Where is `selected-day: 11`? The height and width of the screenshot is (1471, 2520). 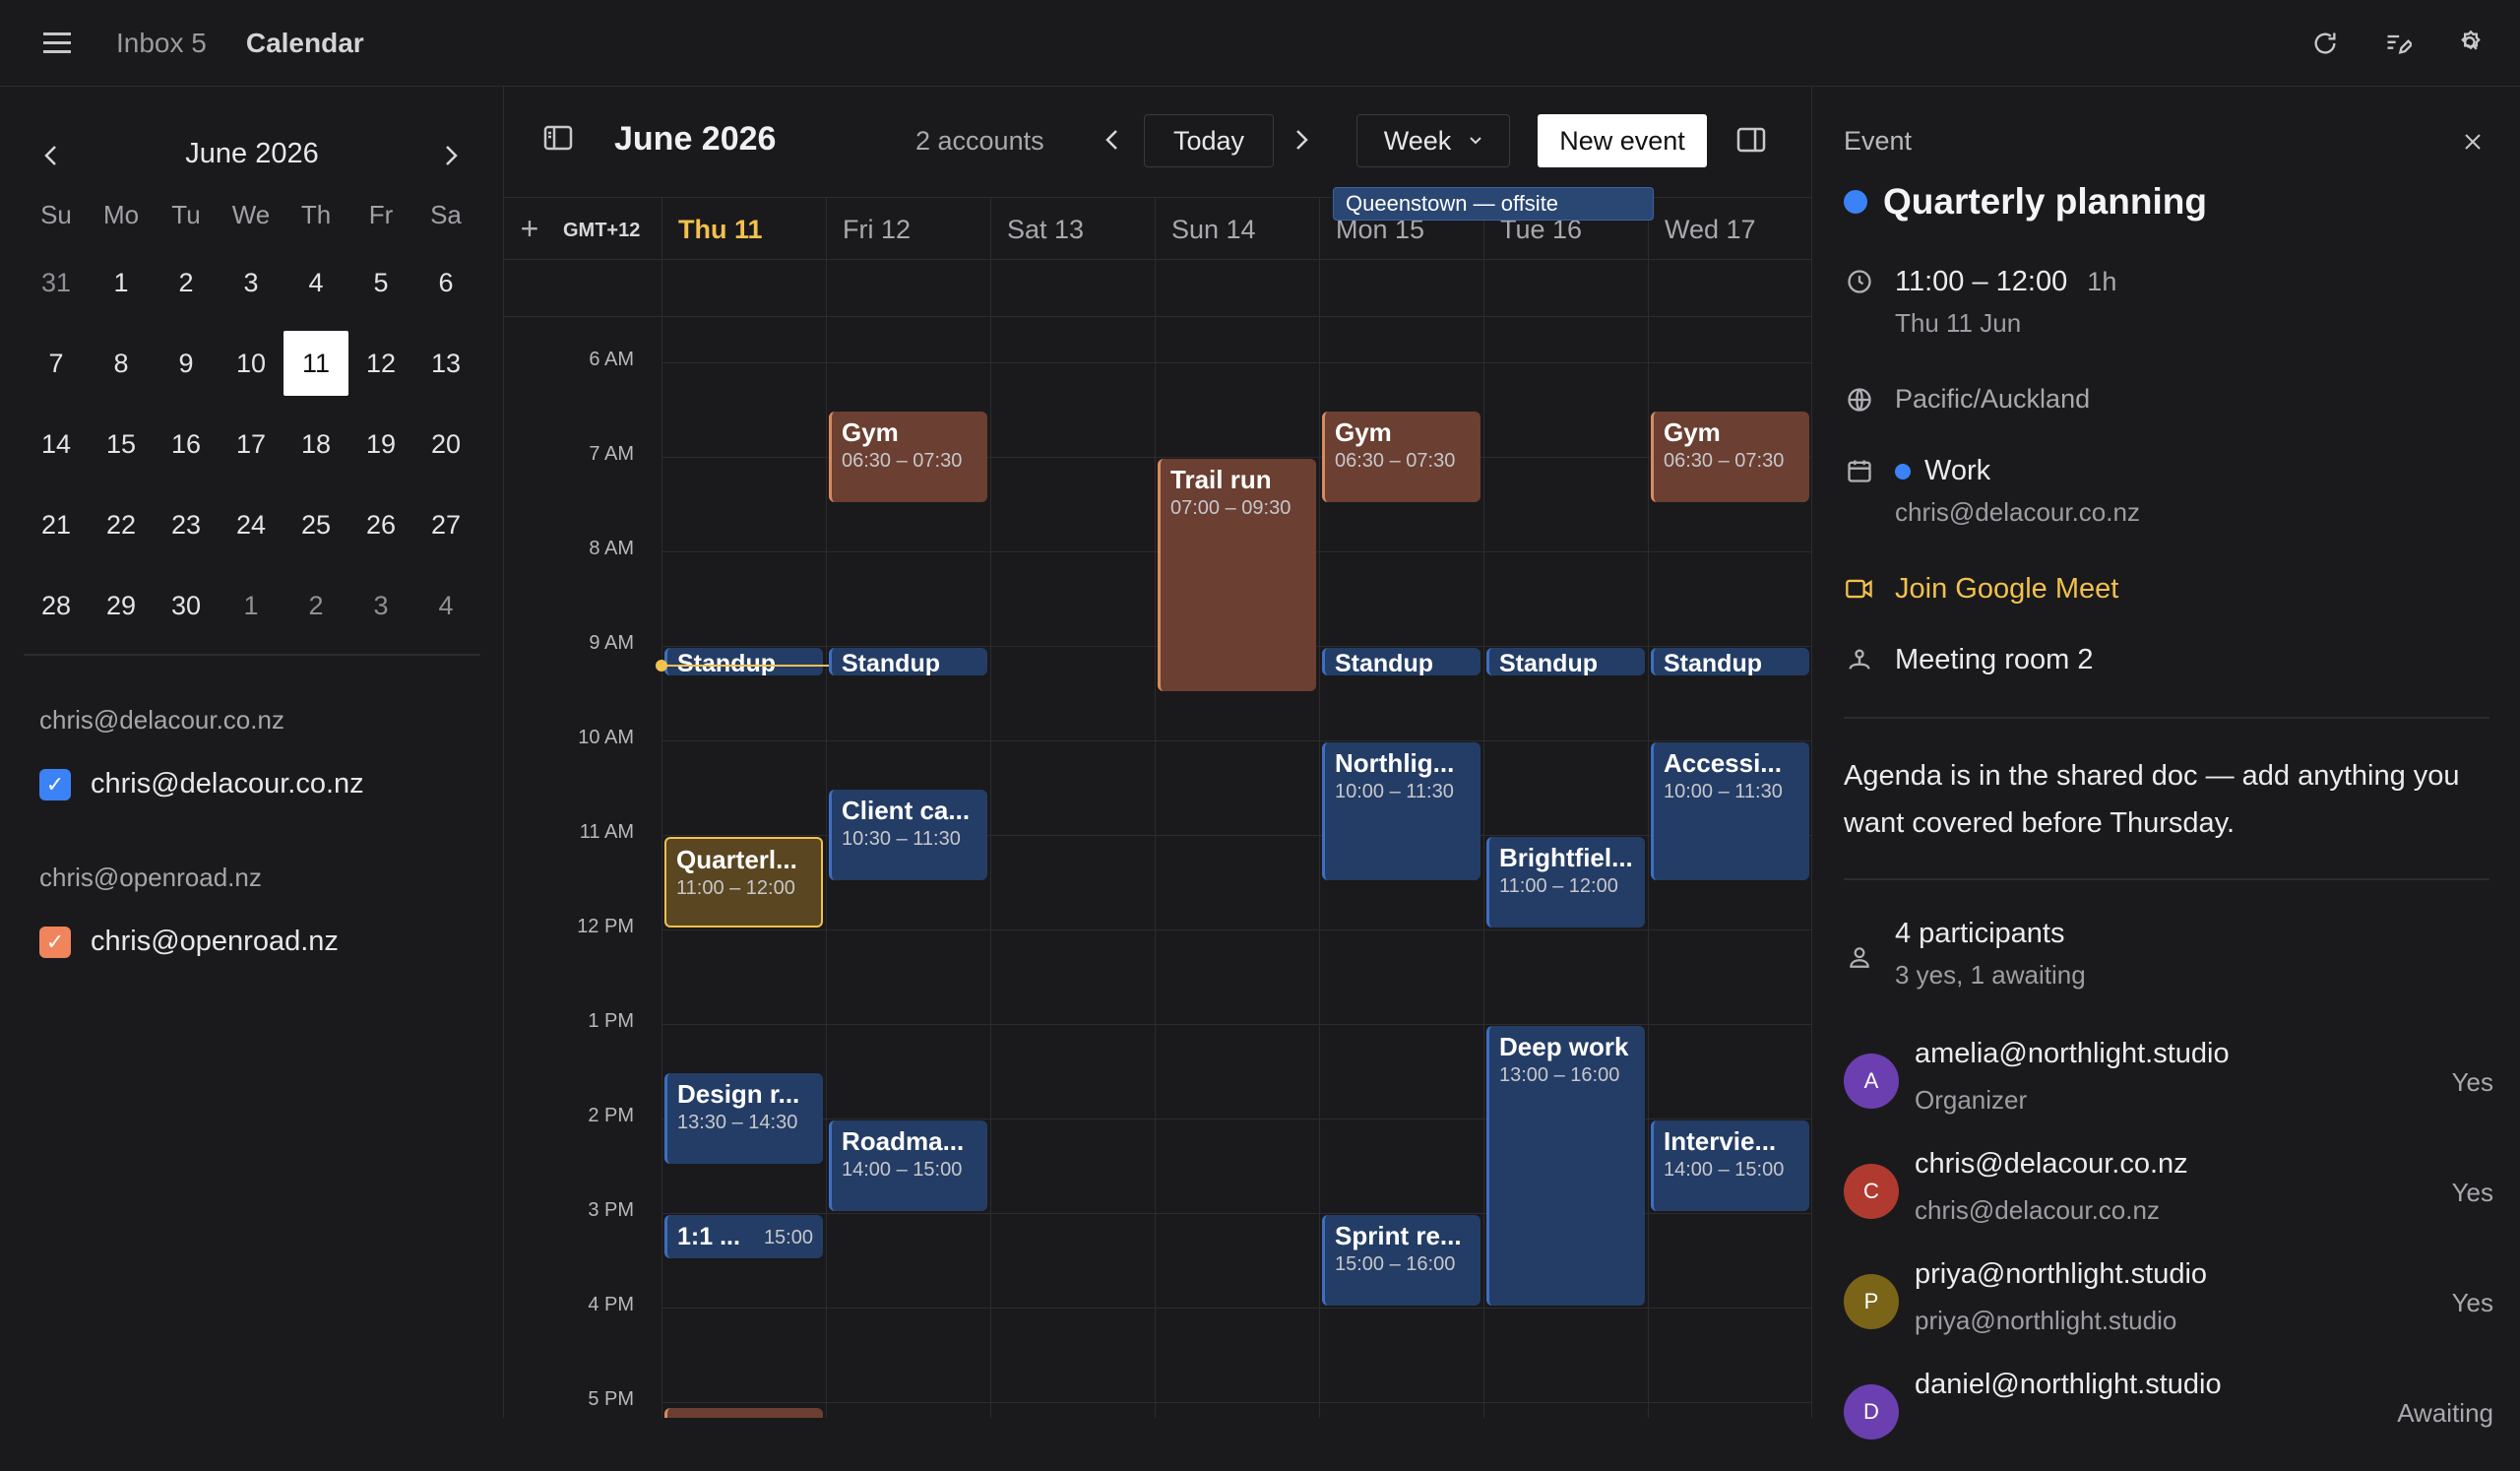
selected-day: 11 is located at coordinates (316, 363).